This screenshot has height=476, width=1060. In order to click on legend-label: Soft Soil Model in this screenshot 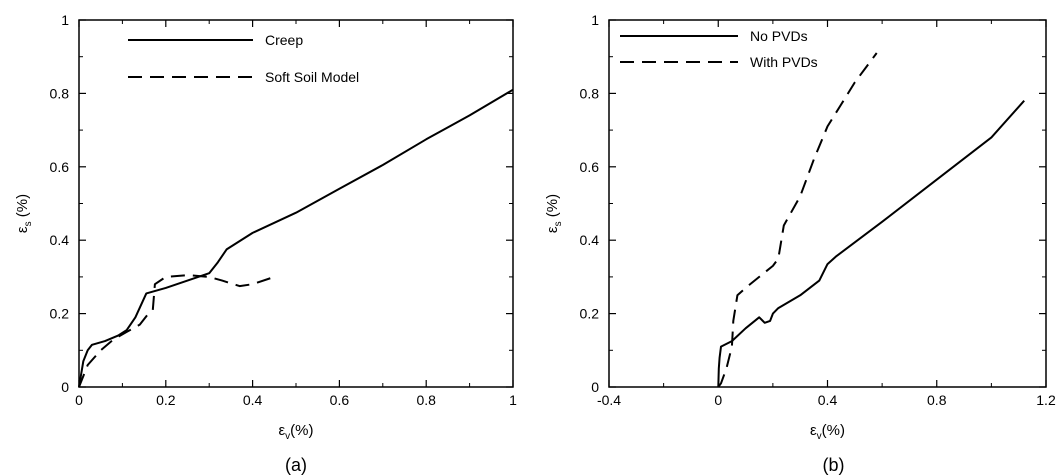, I will do `click(312, 77)`.